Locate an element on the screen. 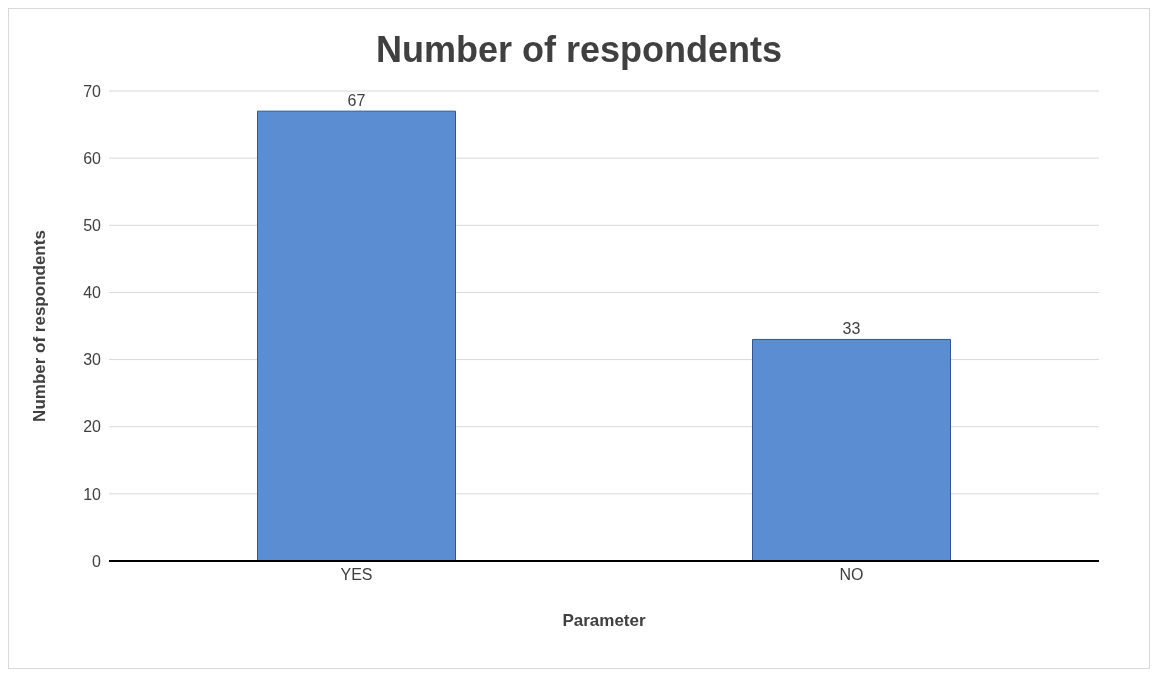  y-tick-label: 20 is located at coordinates (92, 427).